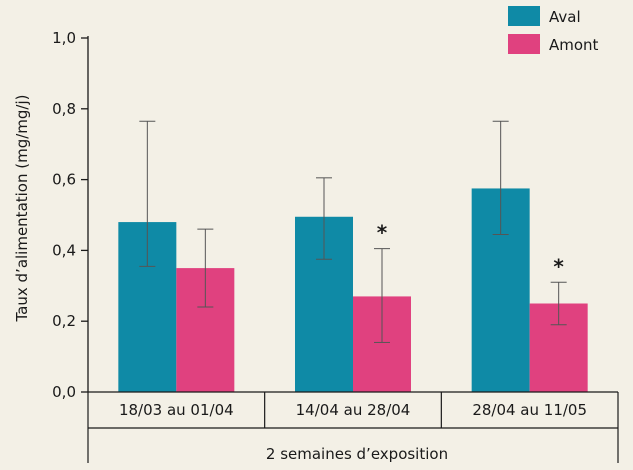 This screenshot has width=633, height=470. I want to click on legend-label: Amont, so click(574, 45).